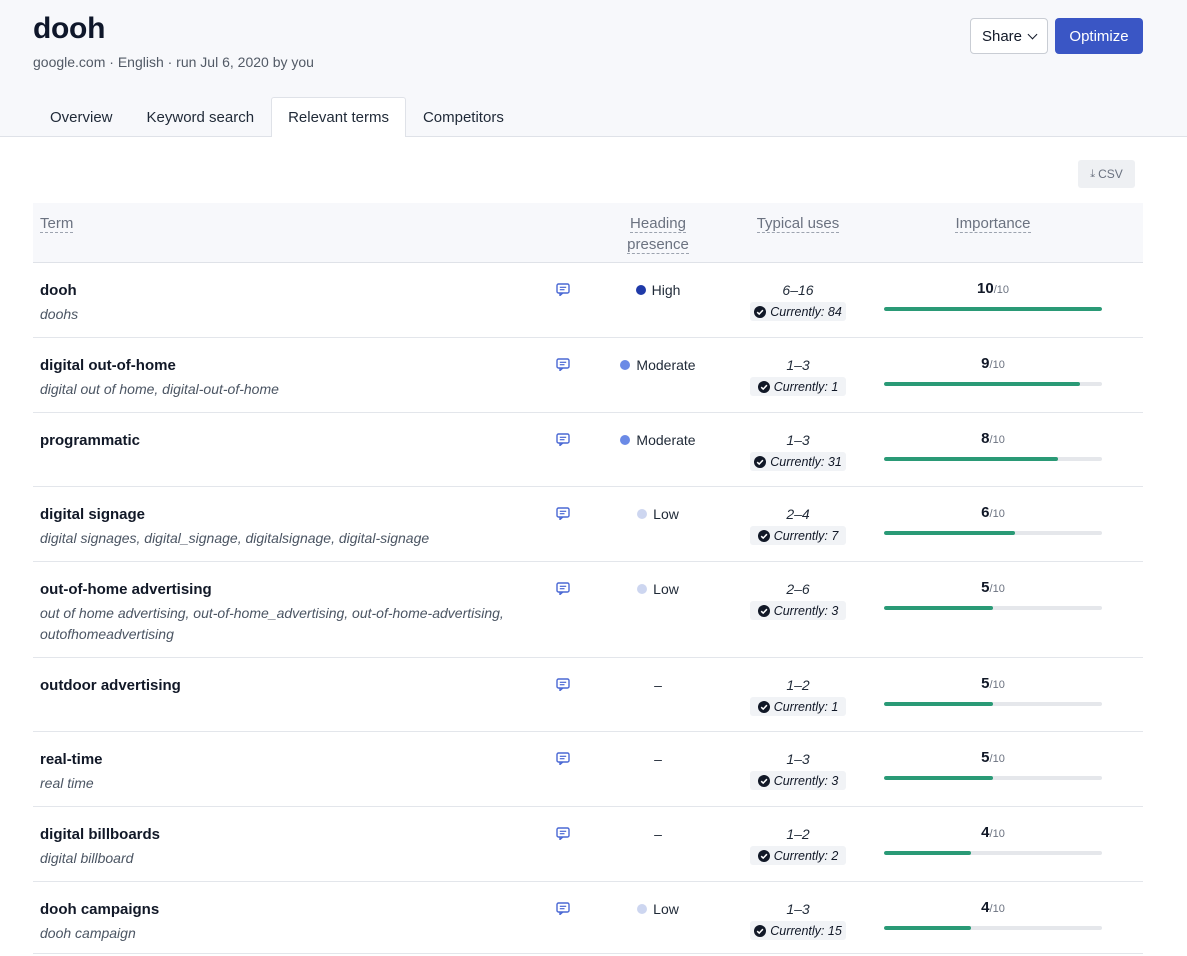 This screenshot has height=956, width=1187. What do you see at coordinates (666, 440) in the screenshot?
I see `heading-presence-label: Moderate` at bounding box center [666, 440].